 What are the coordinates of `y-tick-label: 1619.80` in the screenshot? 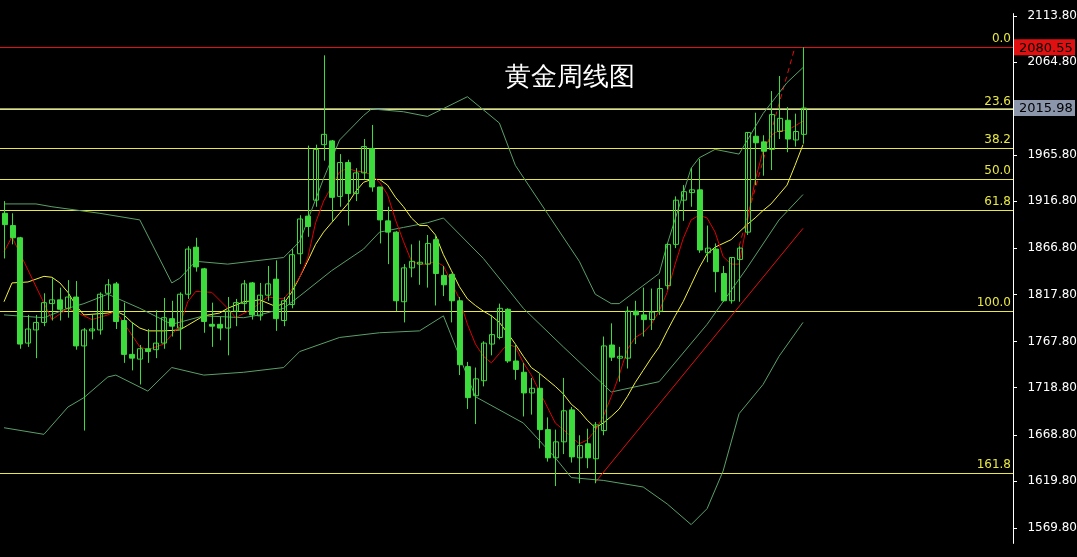 It's located at (1052, 479).